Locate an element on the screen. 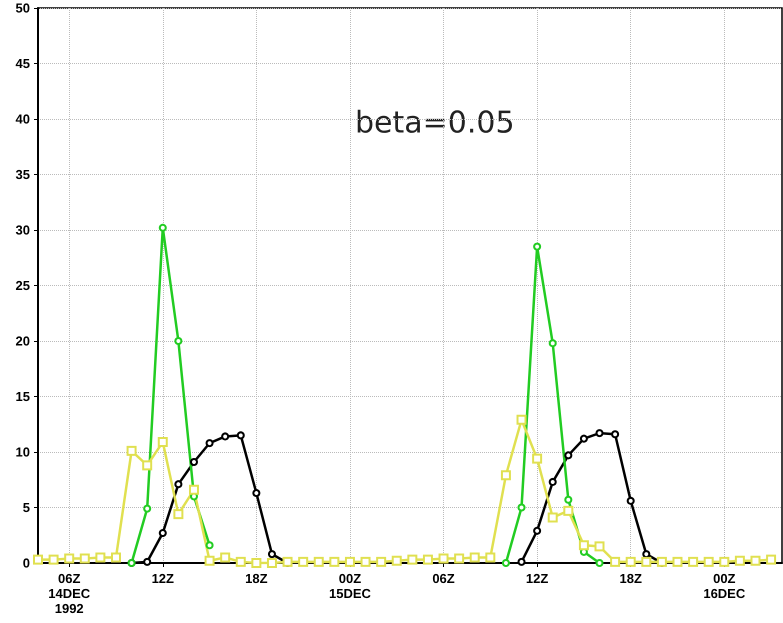  y-tick-label: 0 is located at coordinates (26, 563).